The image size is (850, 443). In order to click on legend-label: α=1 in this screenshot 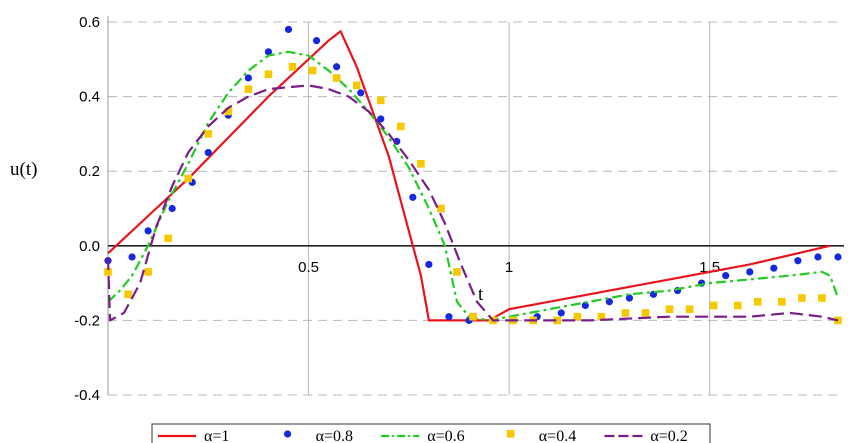, I will do `click(216, 435)`.